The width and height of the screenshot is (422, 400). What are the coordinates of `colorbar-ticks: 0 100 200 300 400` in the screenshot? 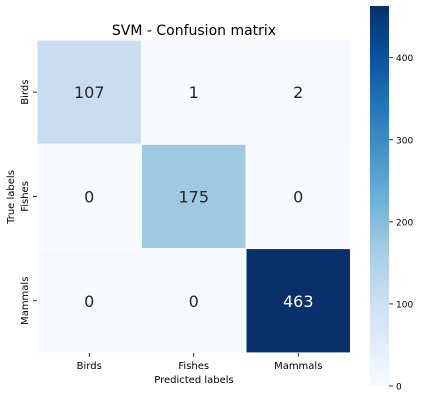 It's located at (401, 223).